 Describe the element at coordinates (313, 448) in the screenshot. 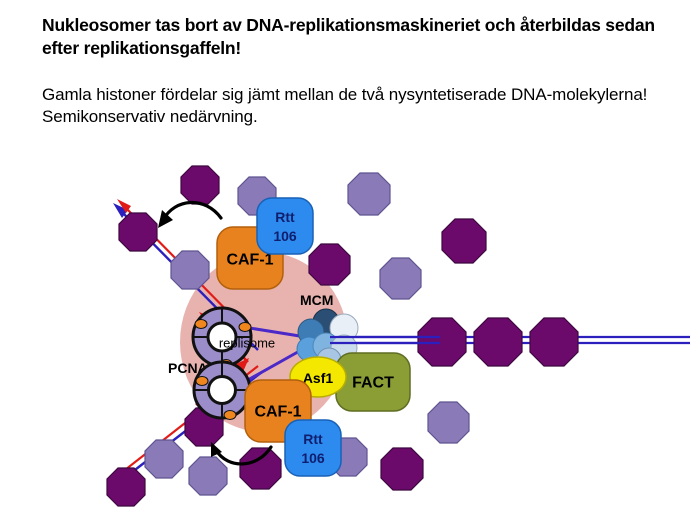

I see `protein-rtt106-bottom: Rtt 106` at that location.